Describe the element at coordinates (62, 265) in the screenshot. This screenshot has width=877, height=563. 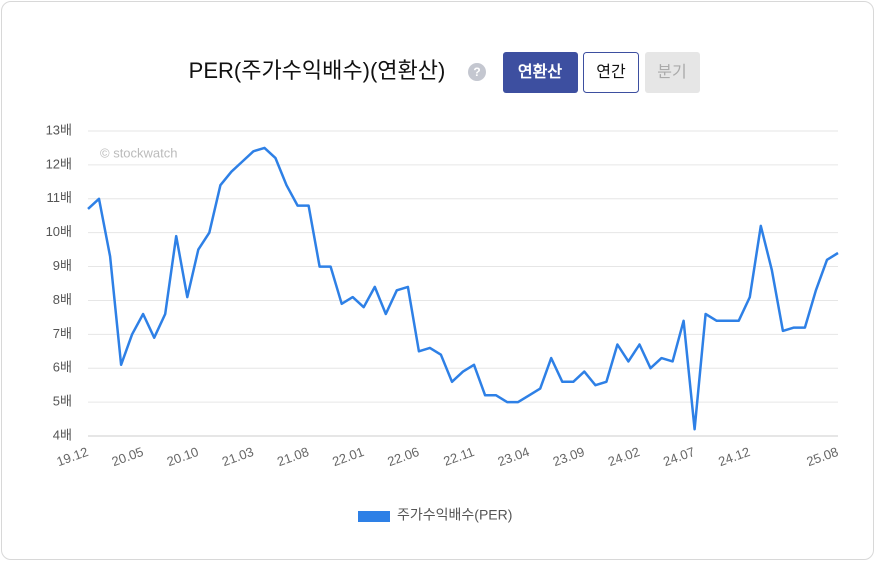
I see `y-tick-label: 9배` at that location.